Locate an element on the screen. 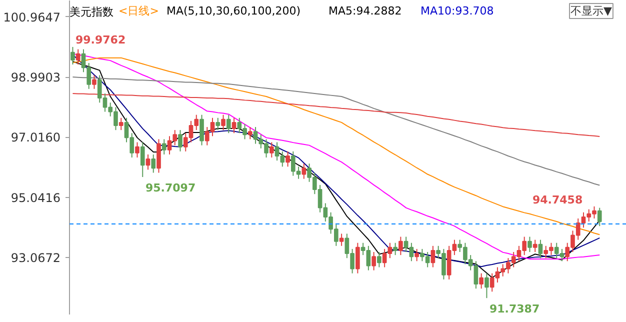 The height and width of the screenshot is (322, 626). annotation: 95.7097 is located at coordinates (171, 188).